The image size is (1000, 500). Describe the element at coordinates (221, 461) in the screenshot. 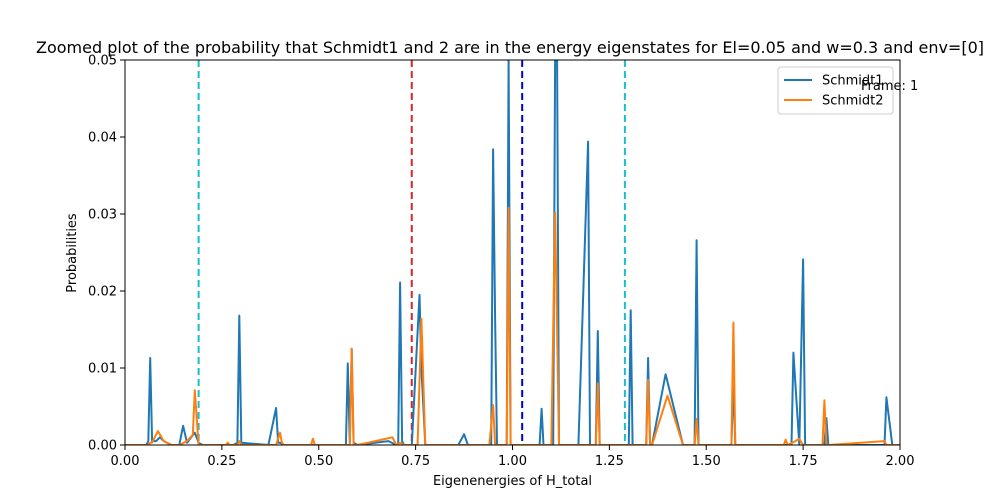

I see `x-tick-label: 0.25` at that location.